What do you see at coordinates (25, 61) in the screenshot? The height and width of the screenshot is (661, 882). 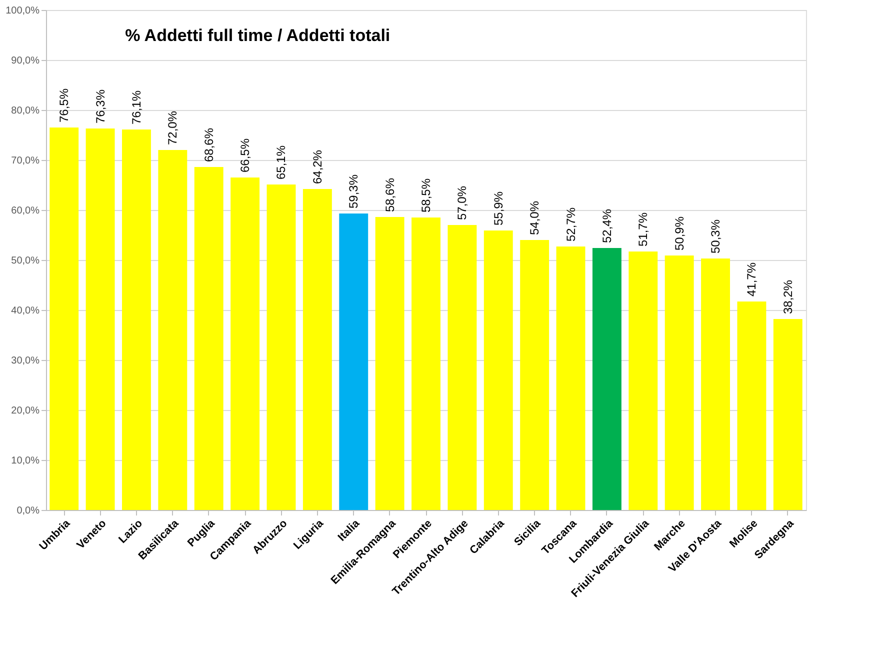 I see `y-tick-label: 90,0%` at bounding box center [25, 61].